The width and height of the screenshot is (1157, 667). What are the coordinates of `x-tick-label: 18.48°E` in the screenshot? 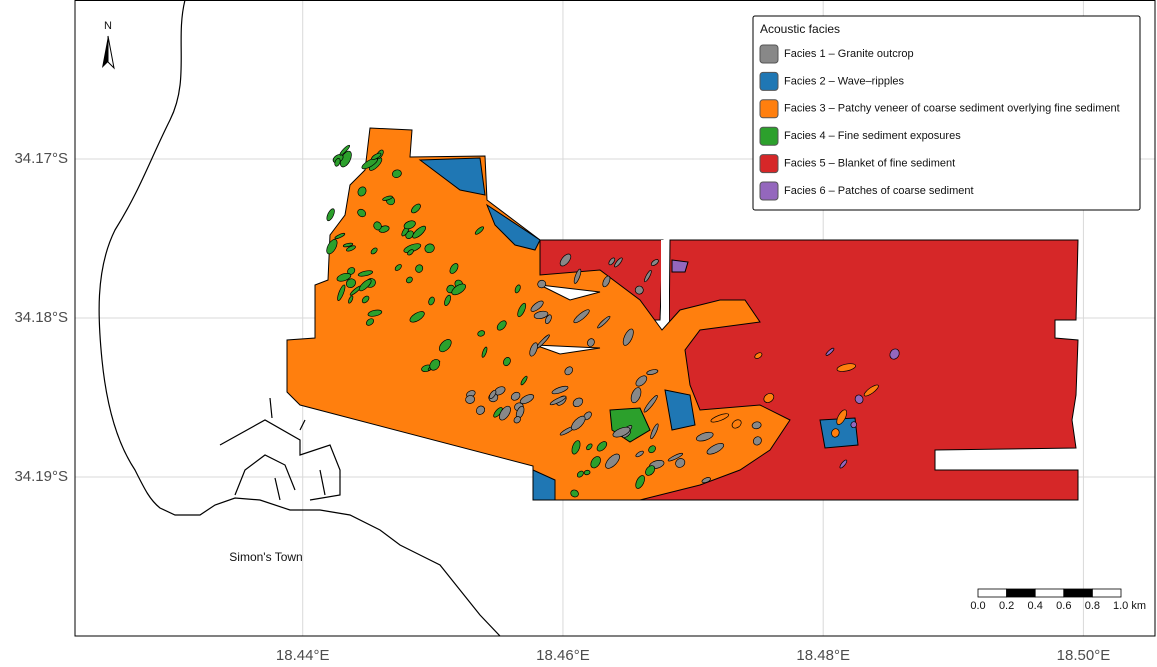 It's located at (823, 655).